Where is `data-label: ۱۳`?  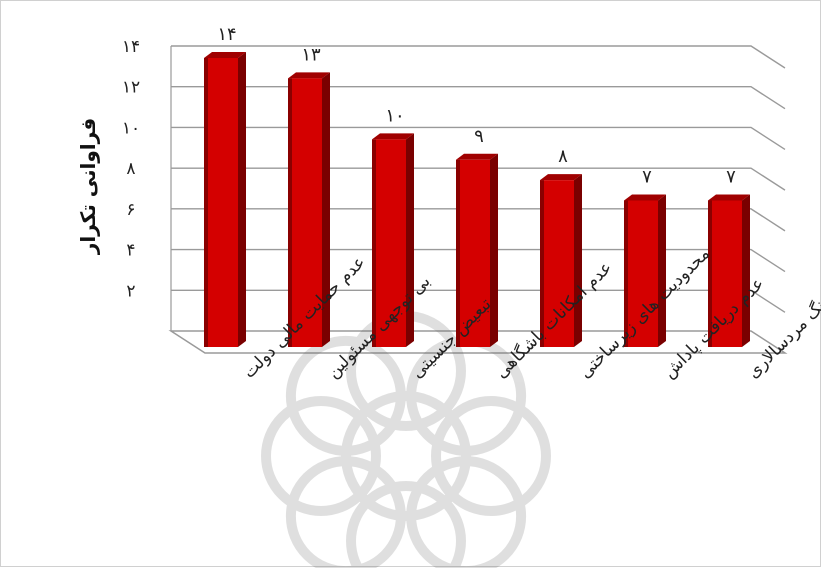 data-label: ۱۳ is located at coordinates (311, 54).